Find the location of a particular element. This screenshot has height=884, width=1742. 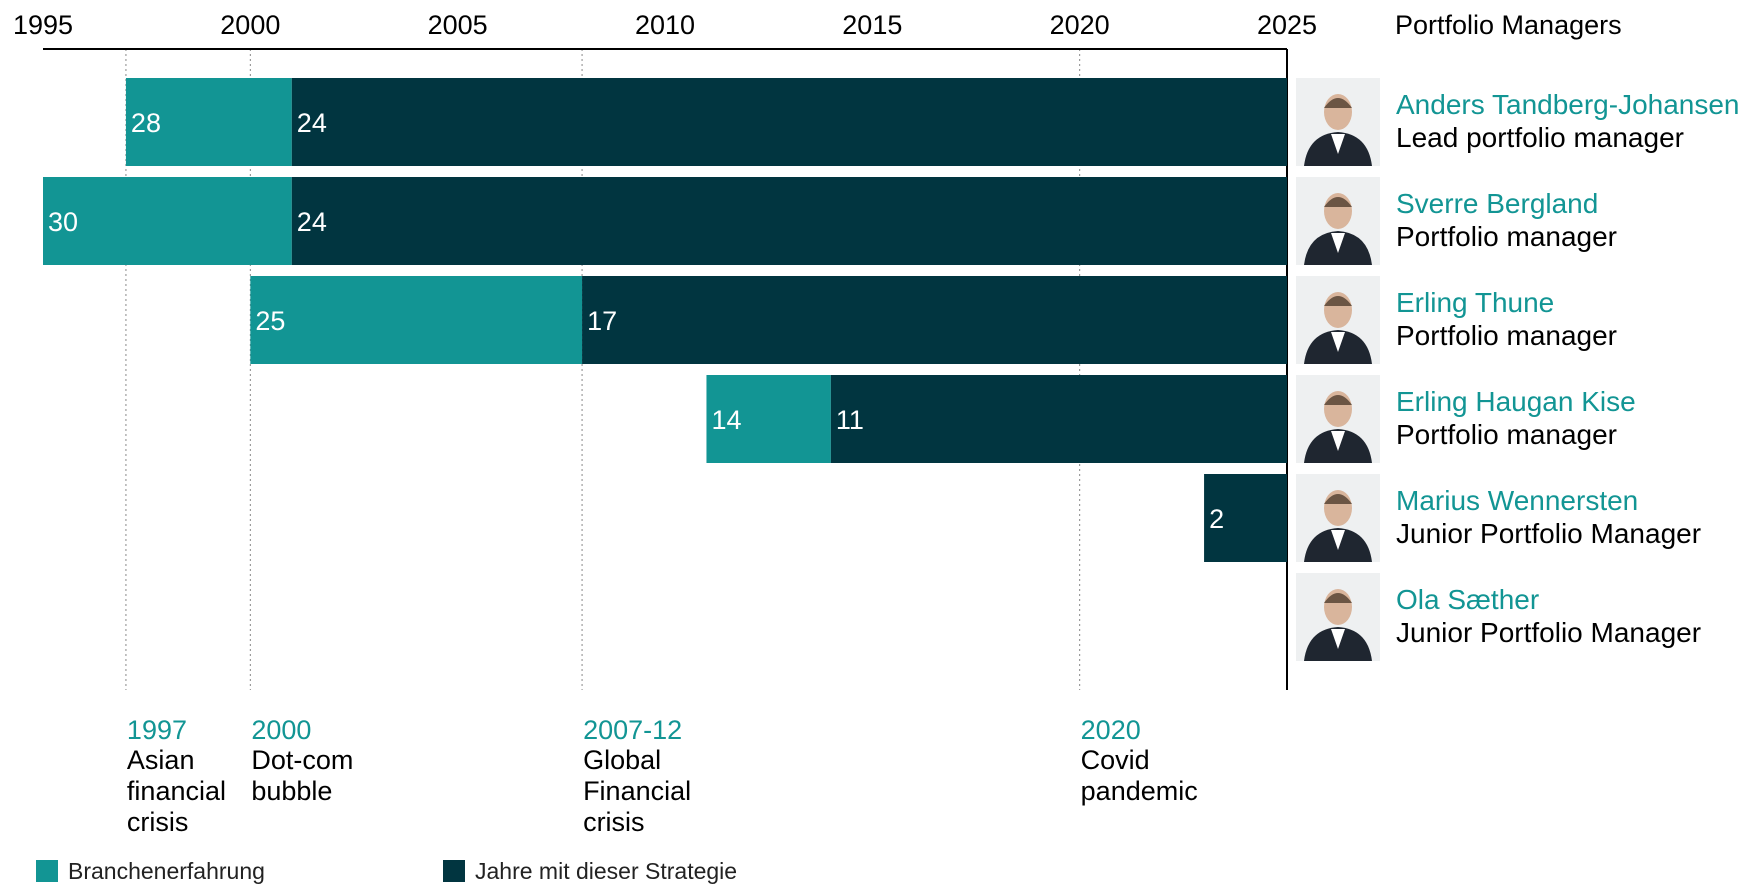

manager-name-0: Anders Tandberg-Johansen is located at coordinates (1568, 104).